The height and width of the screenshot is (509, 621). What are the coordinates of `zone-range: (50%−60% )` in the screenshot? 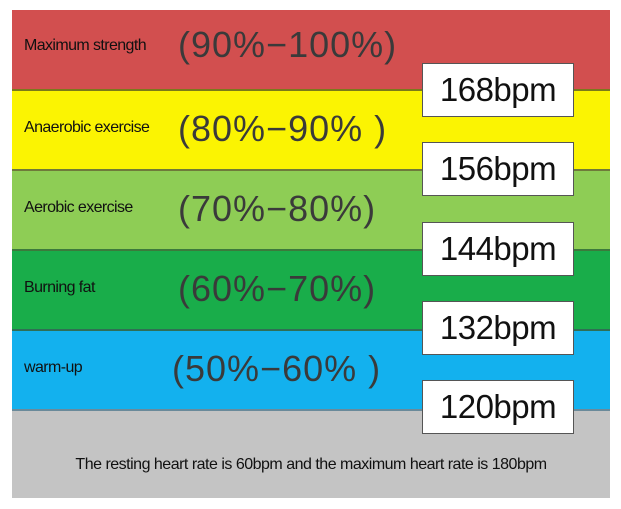 It's located at (277, 368).